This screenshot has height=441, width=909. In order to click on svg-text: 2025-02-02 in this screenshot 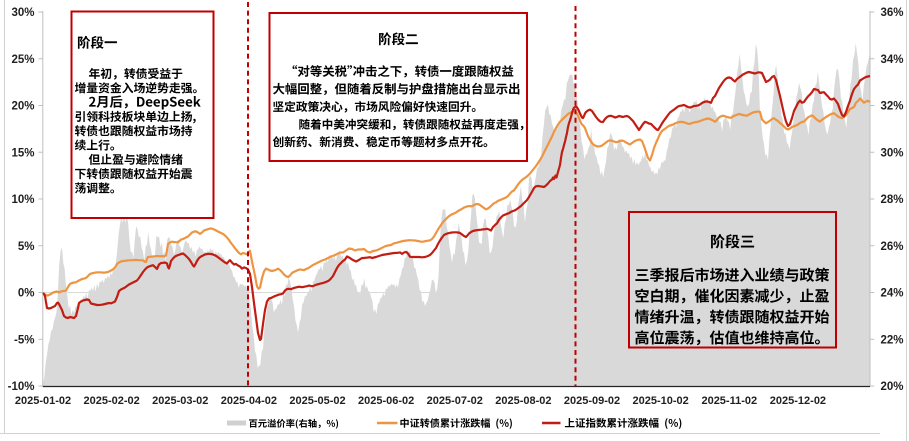, I will do `click(111, 401)`.